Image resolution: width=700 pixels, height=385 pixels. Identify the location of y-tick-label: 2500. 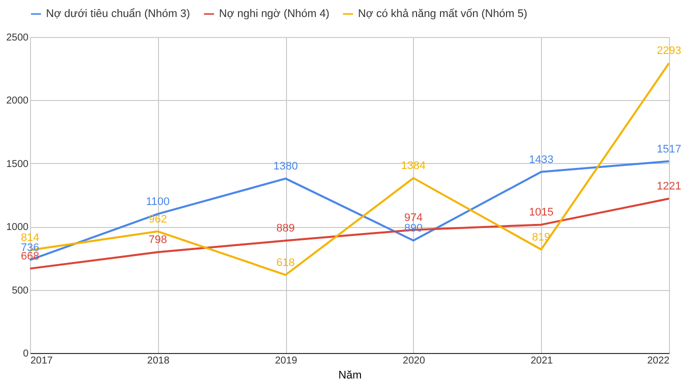
(17, 38).